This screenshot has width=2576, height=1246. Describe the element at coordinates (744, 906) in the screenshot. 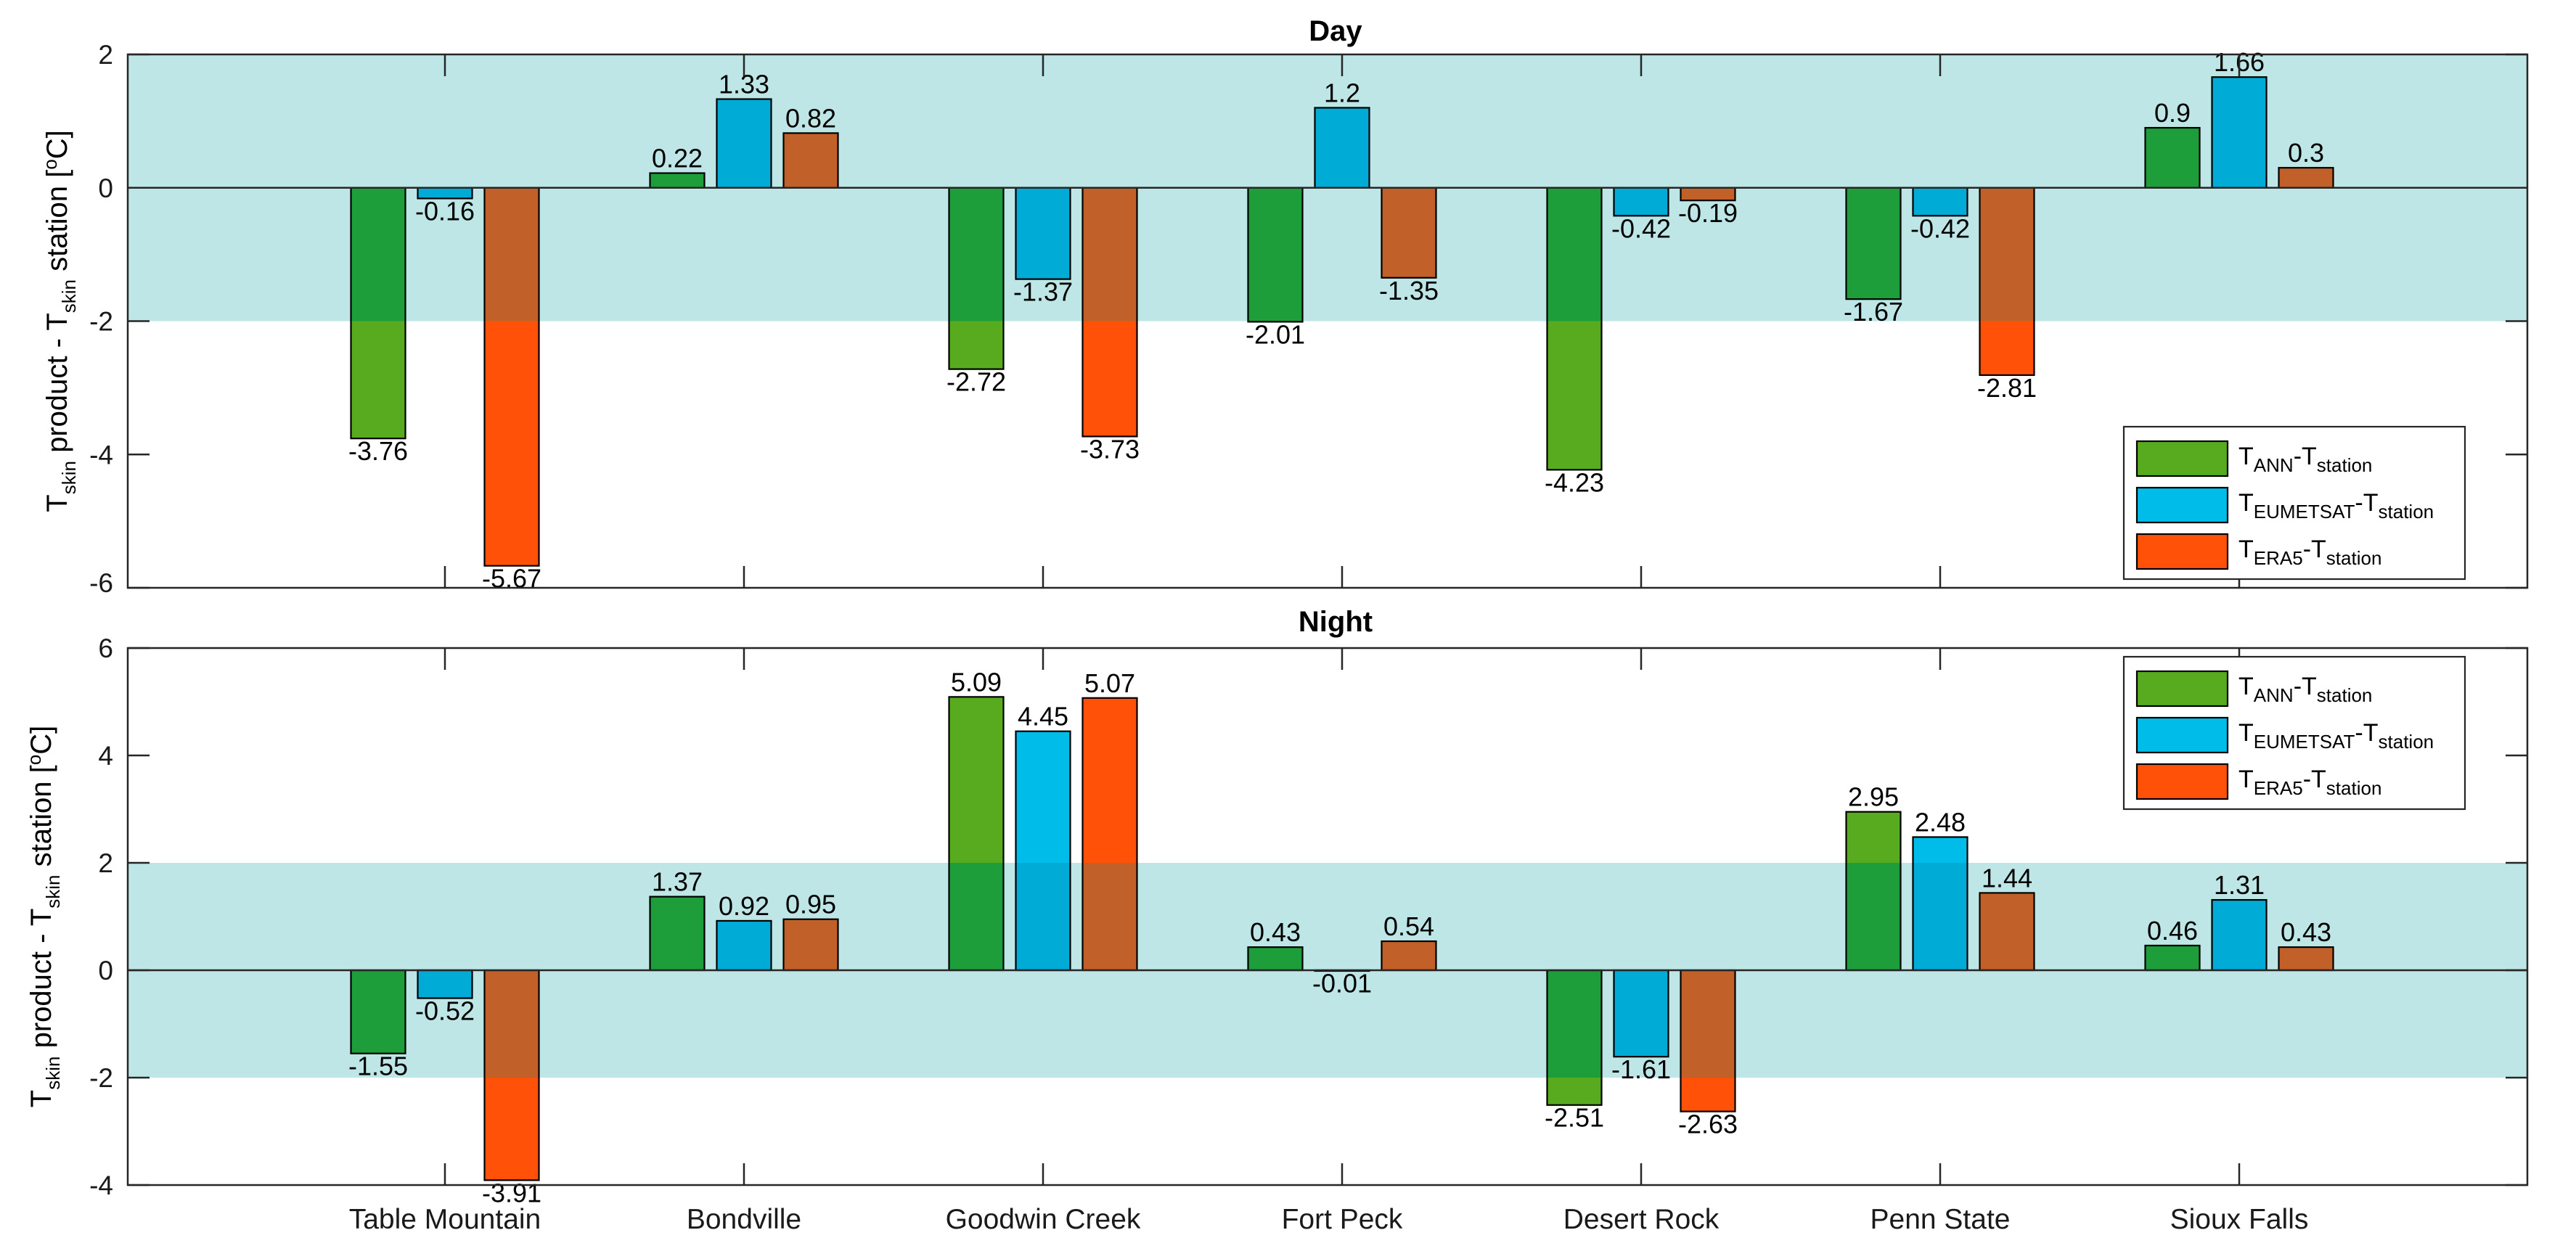

I see `night-value-label: 0.92` at that location.